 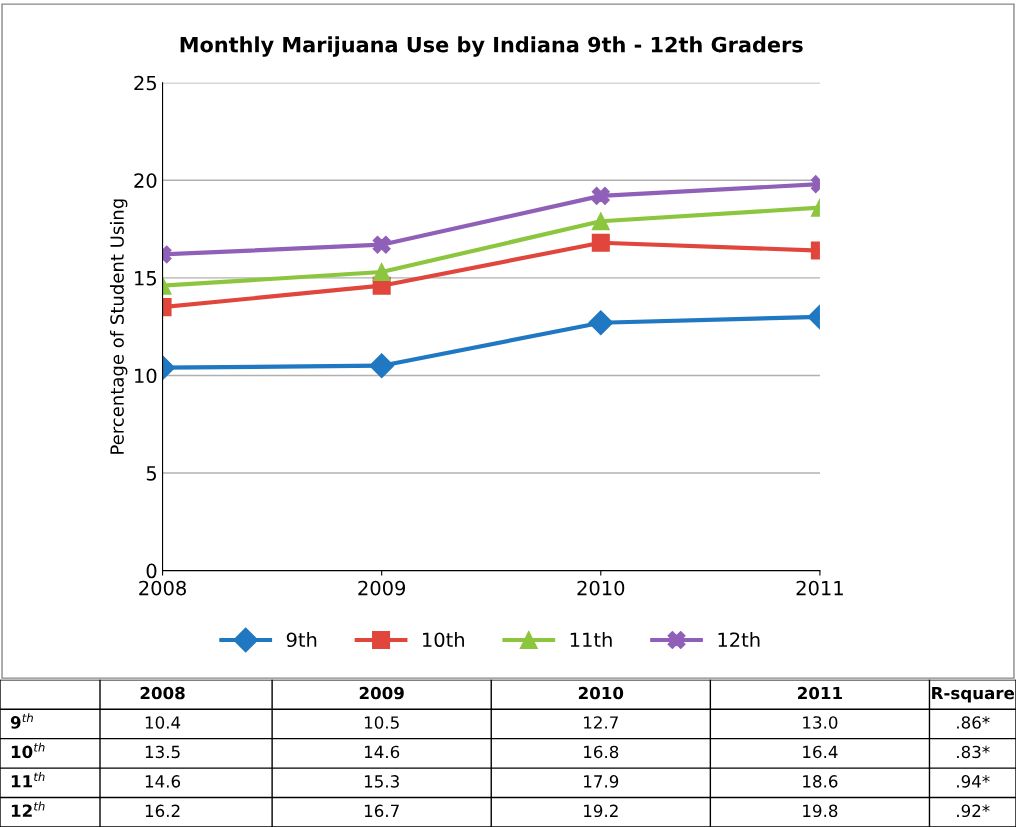 I want to click on y-tick-label: 5, so click(x=151, y=473).